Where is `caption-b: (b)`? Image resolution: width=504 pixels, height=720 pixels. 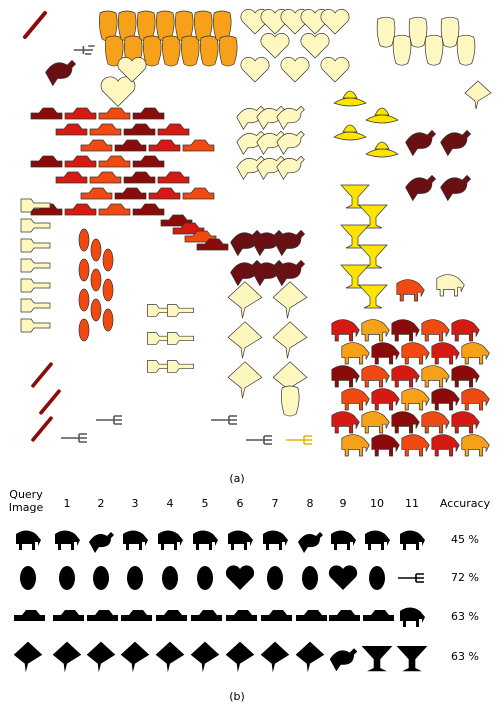
caption-b: (b) is located at coordinates (237, 696).